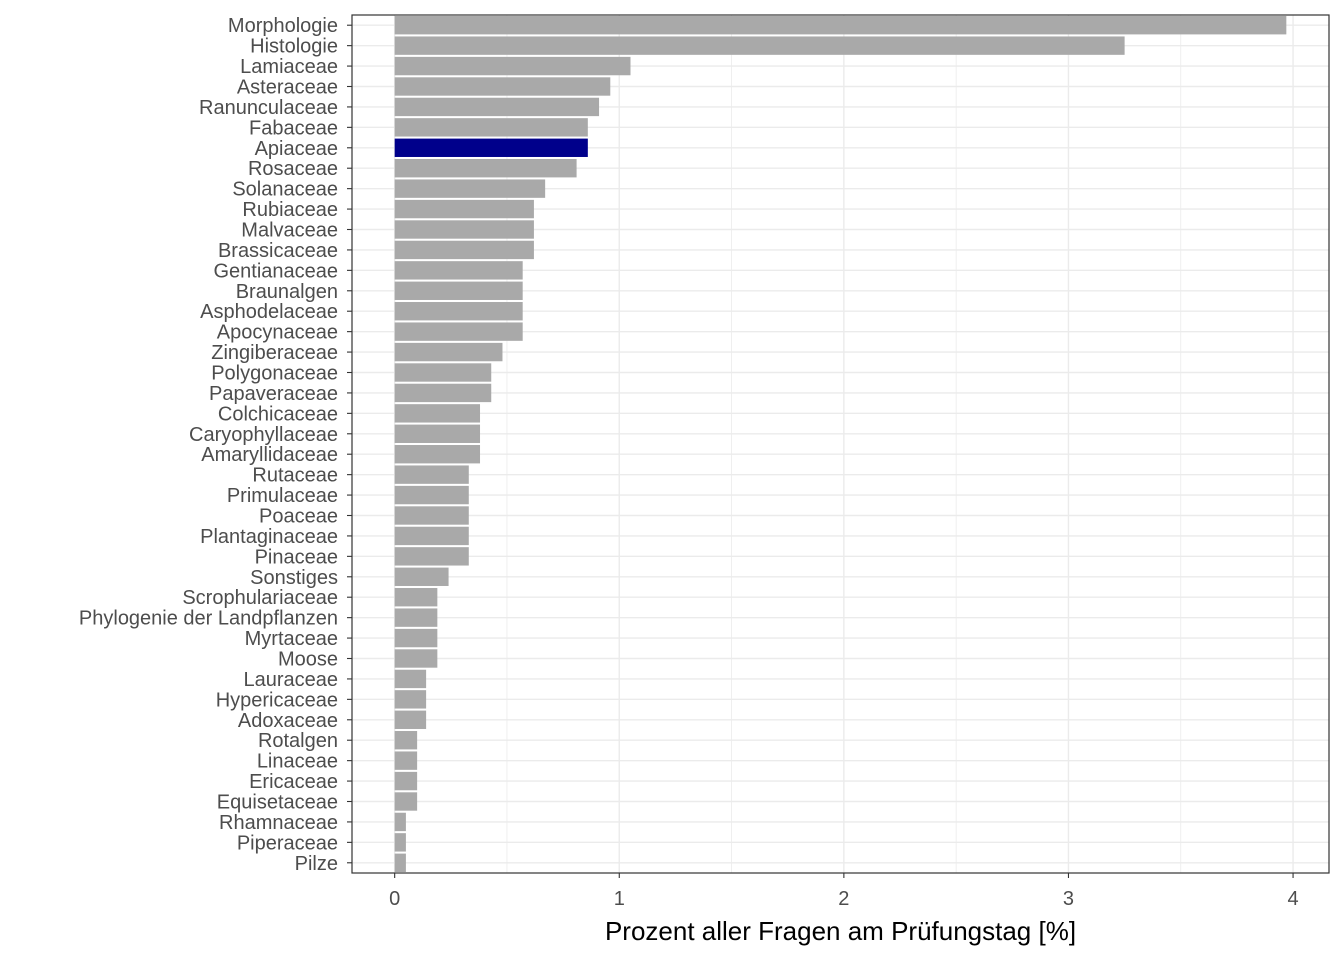 This screenshot has width=1344, height=960. Describe the element at coordinates (296, 557) in the screenshot. I see `category-label: Pinaceae` at that location.